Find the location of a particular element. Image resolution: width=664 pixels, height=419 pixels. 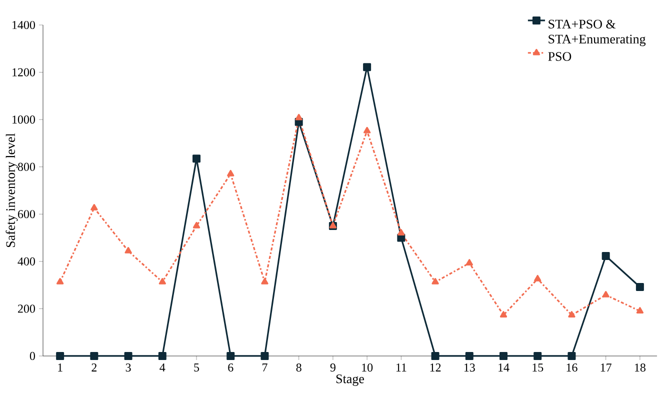

x-tick-label: 16 is located at coordinates (572, 368).